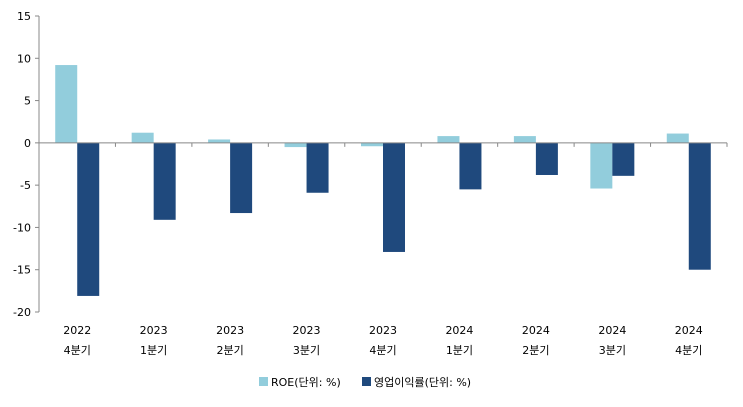 Image resolution: width=743 pixels, height=407 pixels. Describe the element at coordinates (22, 312) in the screenshot. I see `y-tick-label: -20` at that location.